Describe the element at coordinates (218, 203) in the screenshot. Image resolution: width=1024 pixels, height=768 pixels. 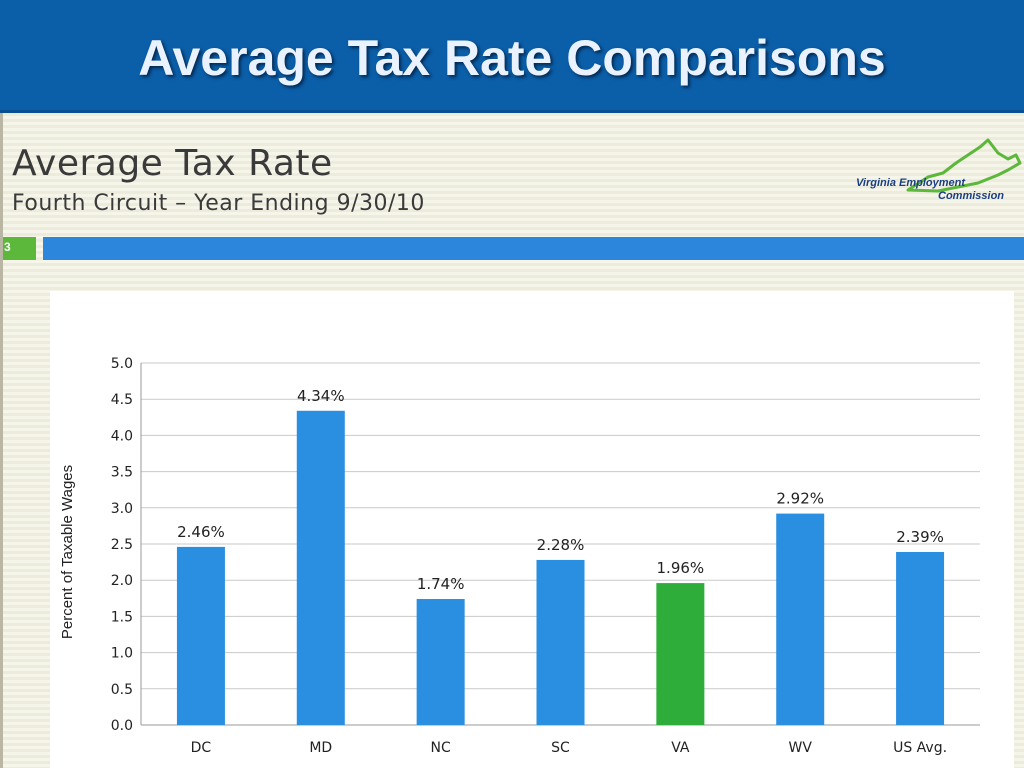
I see `slide-subtitle: Fourth Circuit – Year Ending 9/30/10` at that location.